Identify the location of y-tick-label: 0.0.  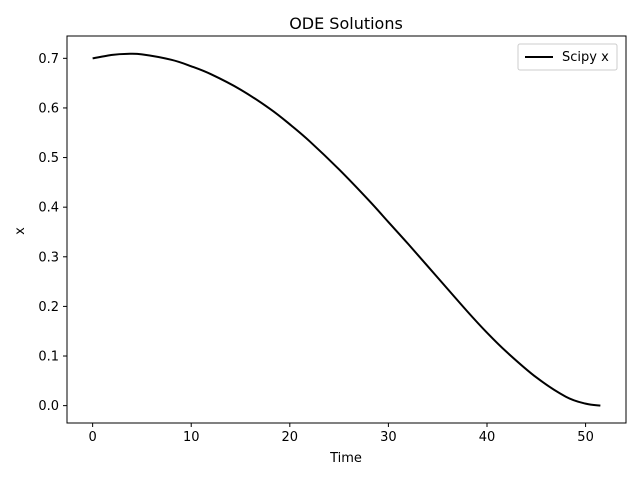
(48, 406).